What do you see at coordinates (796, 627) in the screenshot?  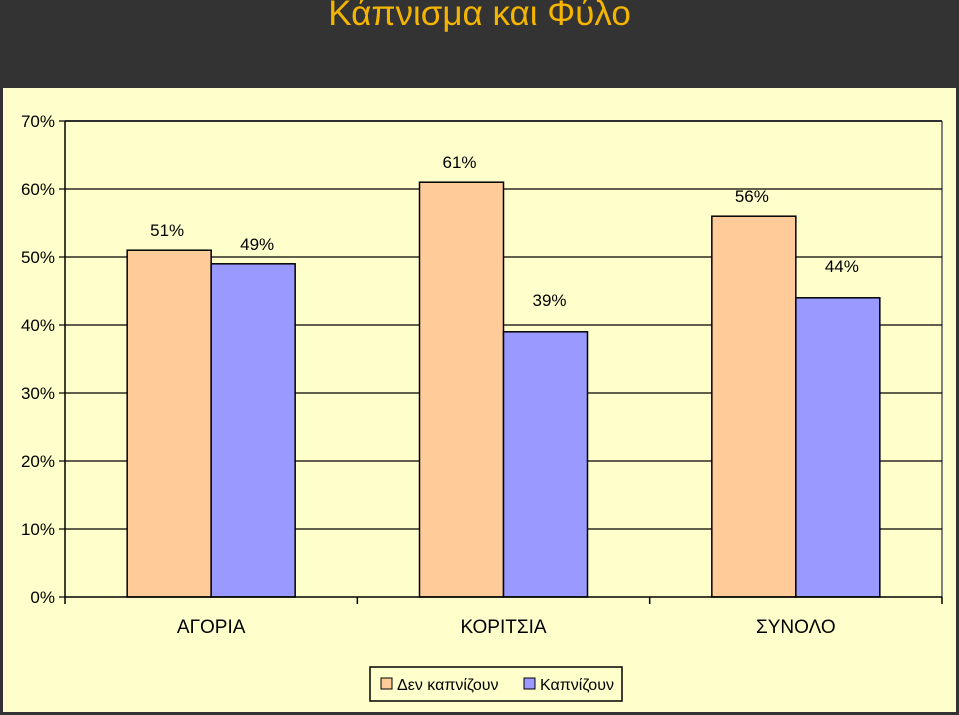 I see `x-category-label: ΣΥΝΟΛΟ` at bounding box center [796, 627].